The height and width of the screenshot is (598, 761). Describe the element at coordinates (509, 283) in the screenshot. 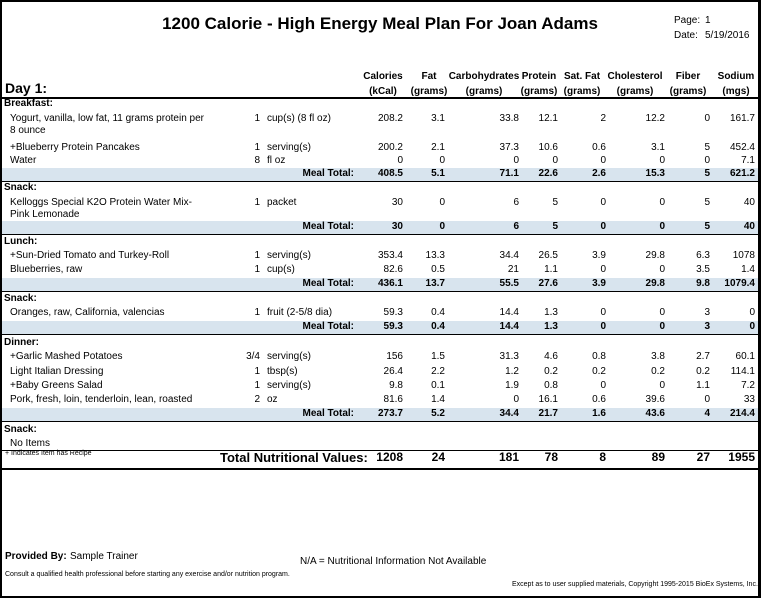

I see `meal-total-value: 55.5` at that location.